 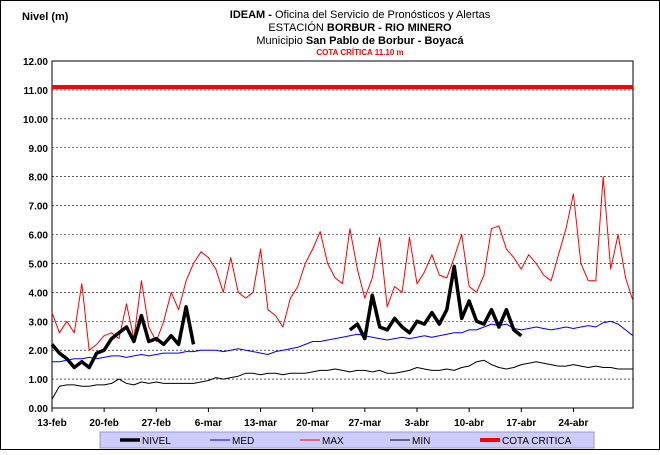 I want to click on y-tick-label: 1.00, so click(x=39, y=380).